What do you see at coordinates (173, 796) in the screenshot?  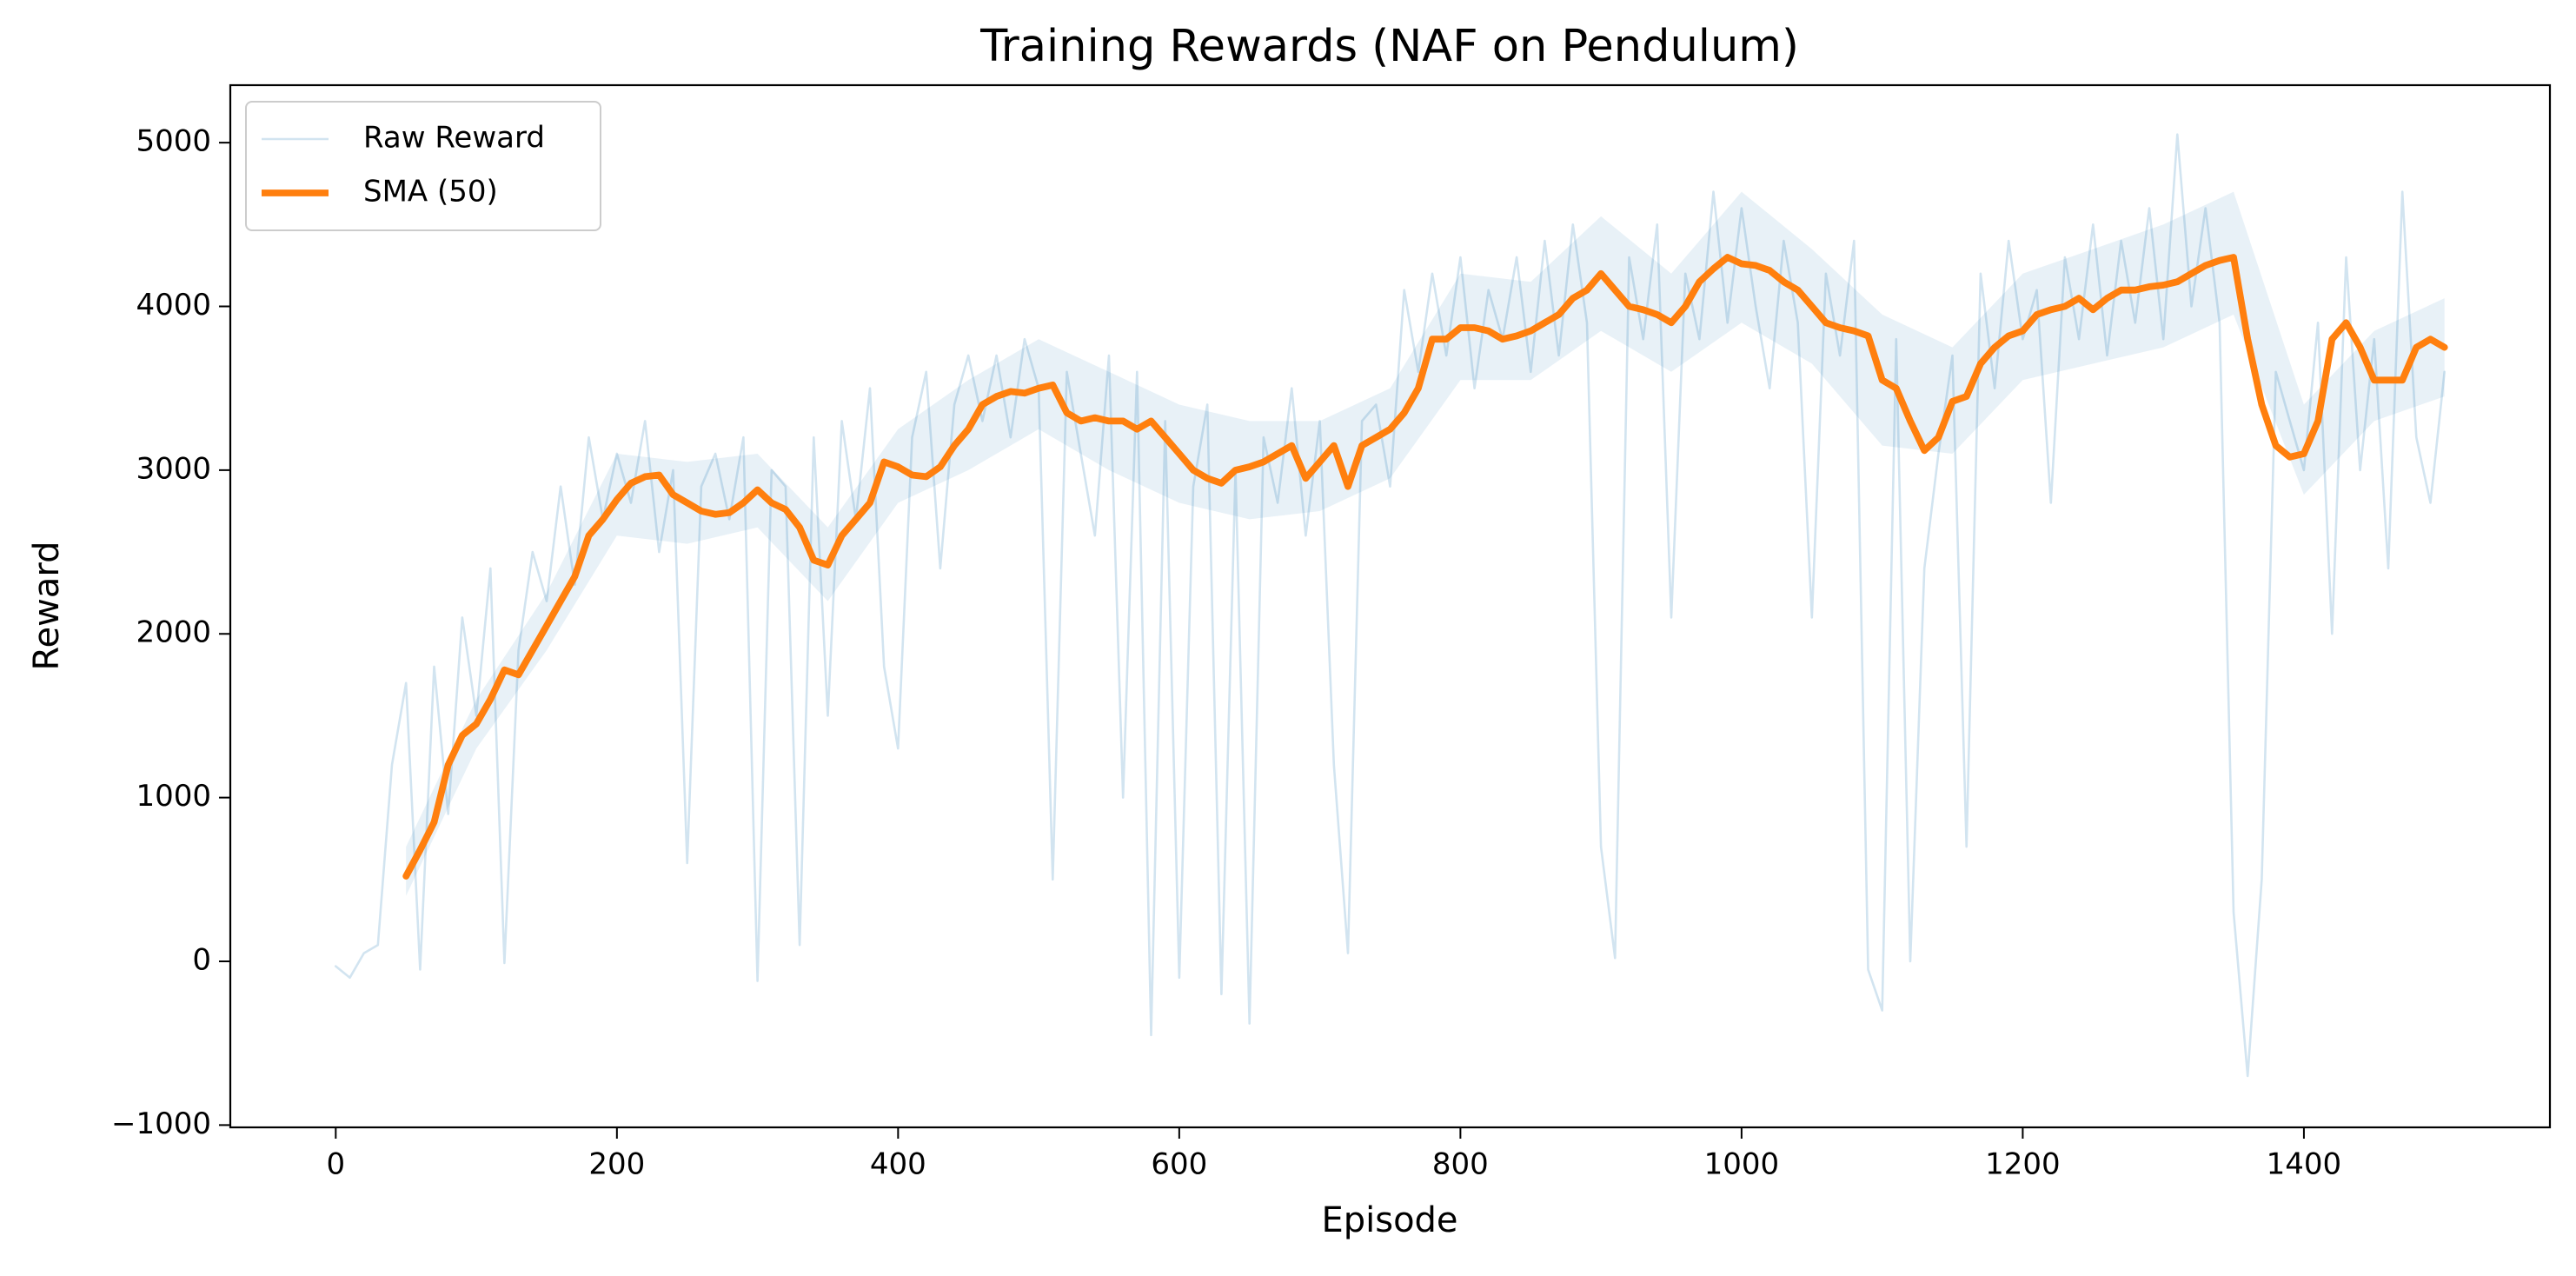 I see `y-tick-label: 1000` at bounding box center [173, 796].